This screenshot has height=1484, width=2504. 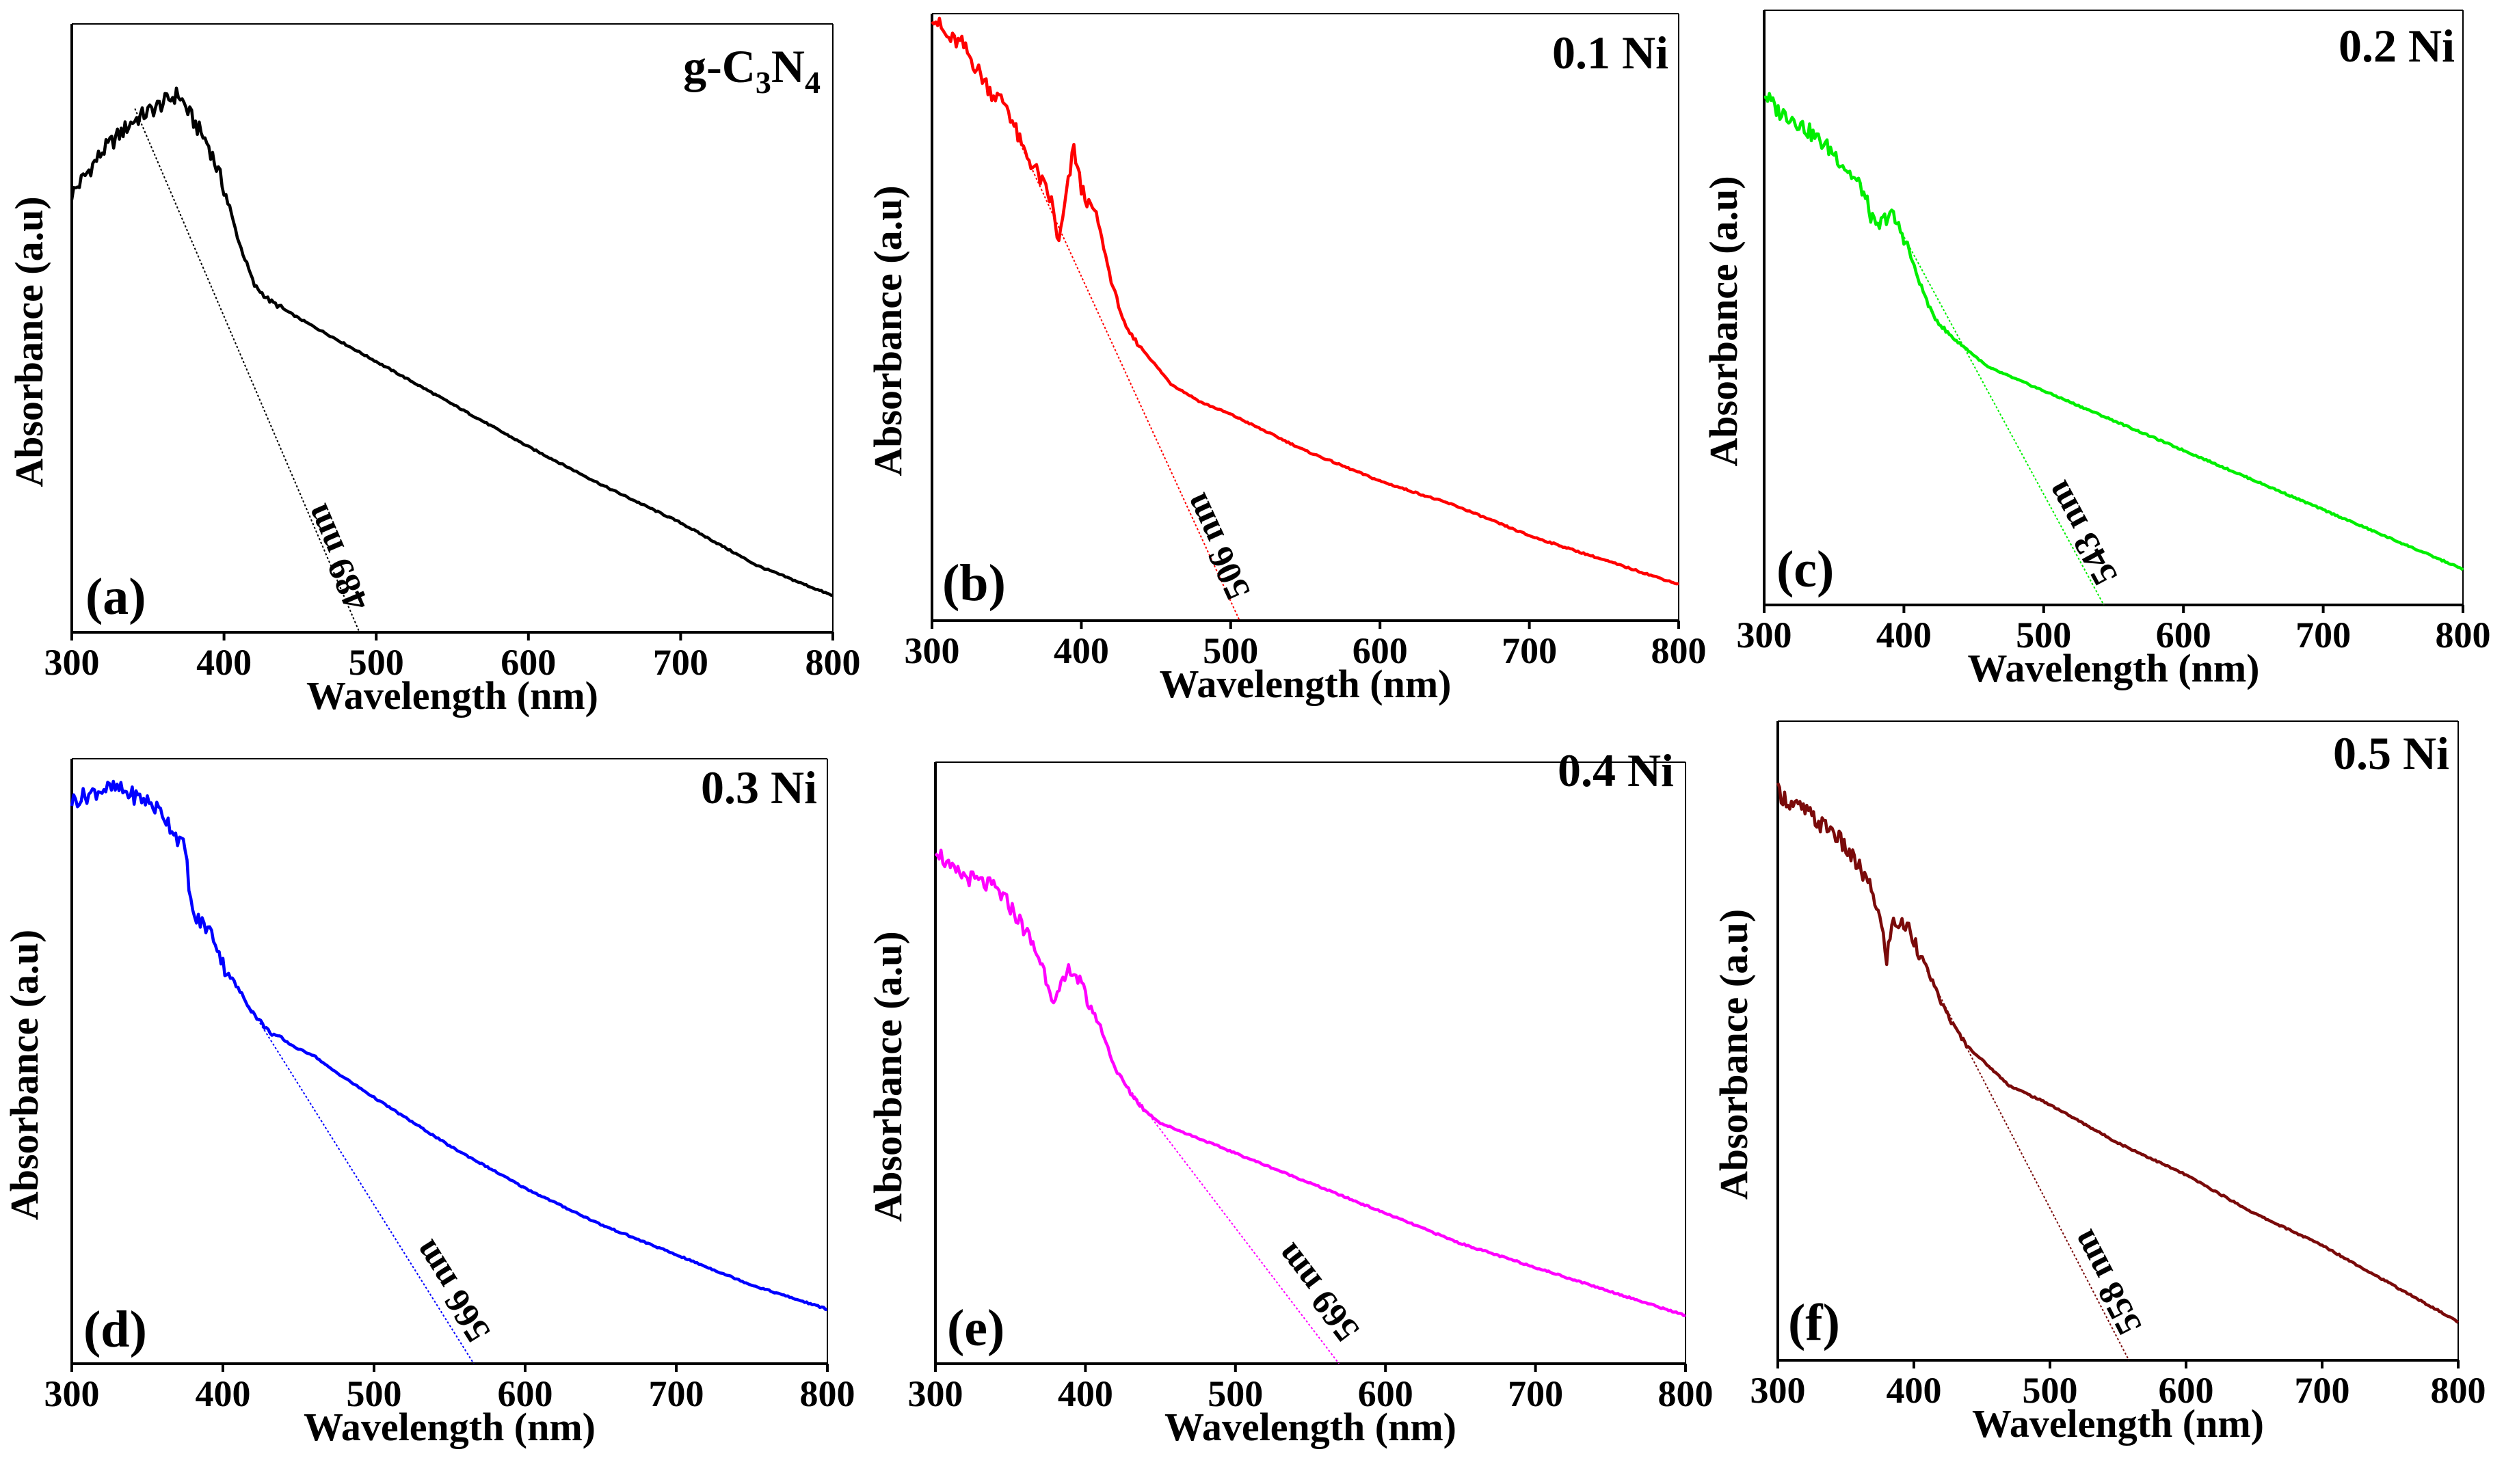 What do you see at coordinates (975, 1328) in the screenshot?
I see `panel-letter: (e)` at bounding box center [975, 1328].